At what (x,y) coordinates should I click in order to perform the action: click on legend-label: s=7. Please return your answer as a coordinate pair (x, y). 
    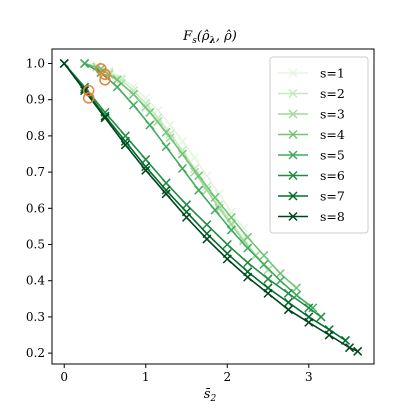
    Looking at the image, I should click on (332, 196).